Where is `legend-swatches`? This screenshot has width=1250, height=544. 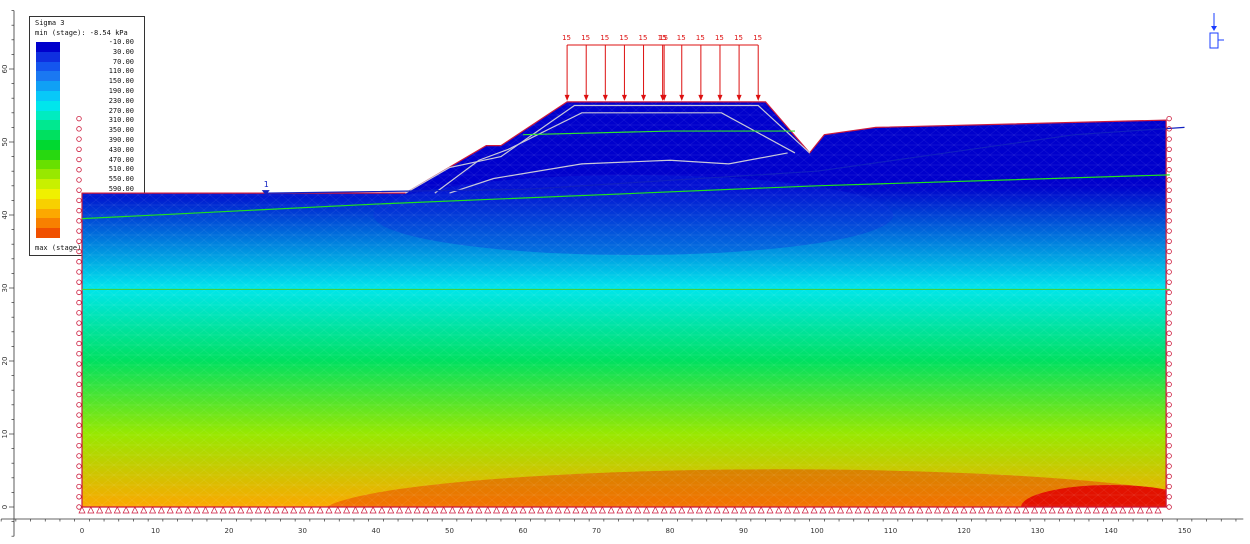
legend-swatches is located at coordinates (48, 140).